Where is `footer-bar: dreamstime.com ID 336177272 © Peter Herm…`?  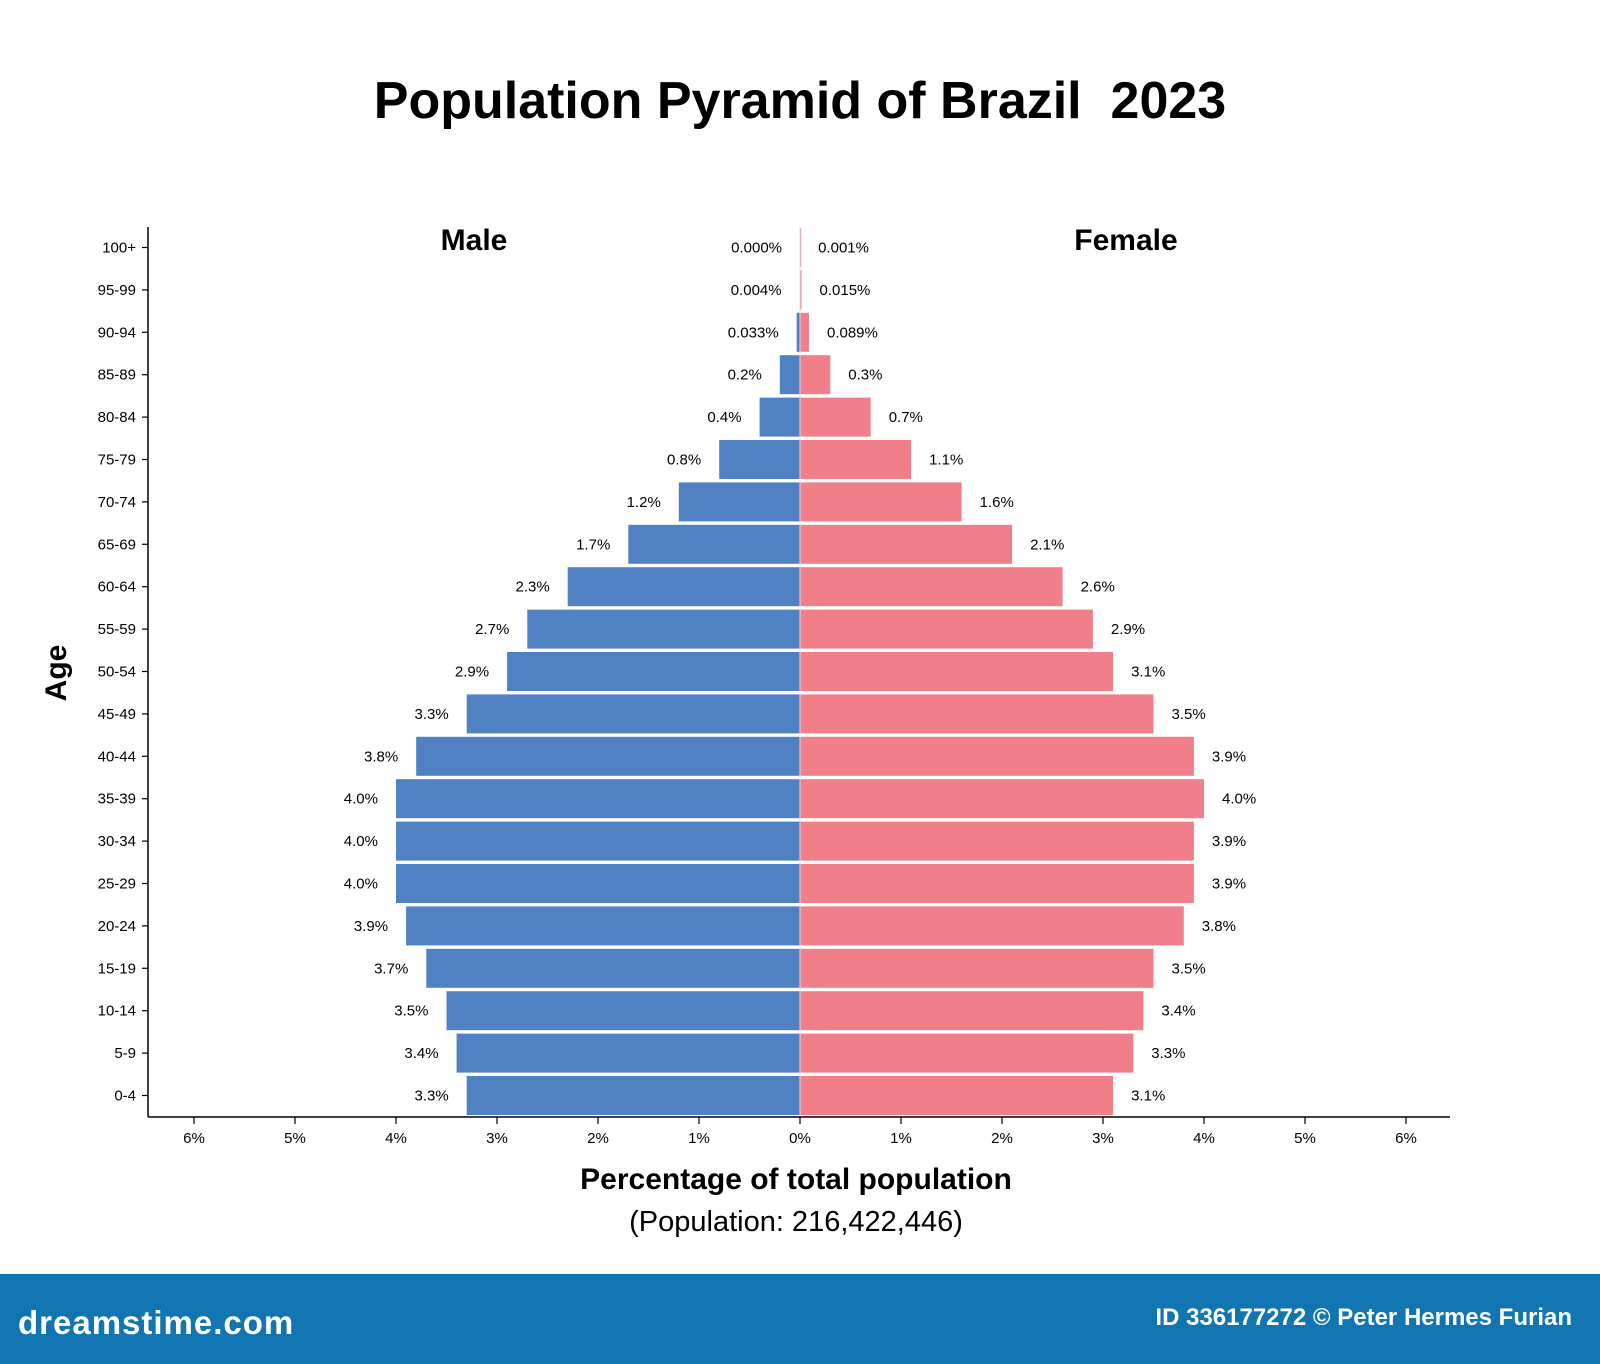 footer-bar: dreamstime.com ID 336177272 © Peter Herm… is located at coordinates (800, 1319).